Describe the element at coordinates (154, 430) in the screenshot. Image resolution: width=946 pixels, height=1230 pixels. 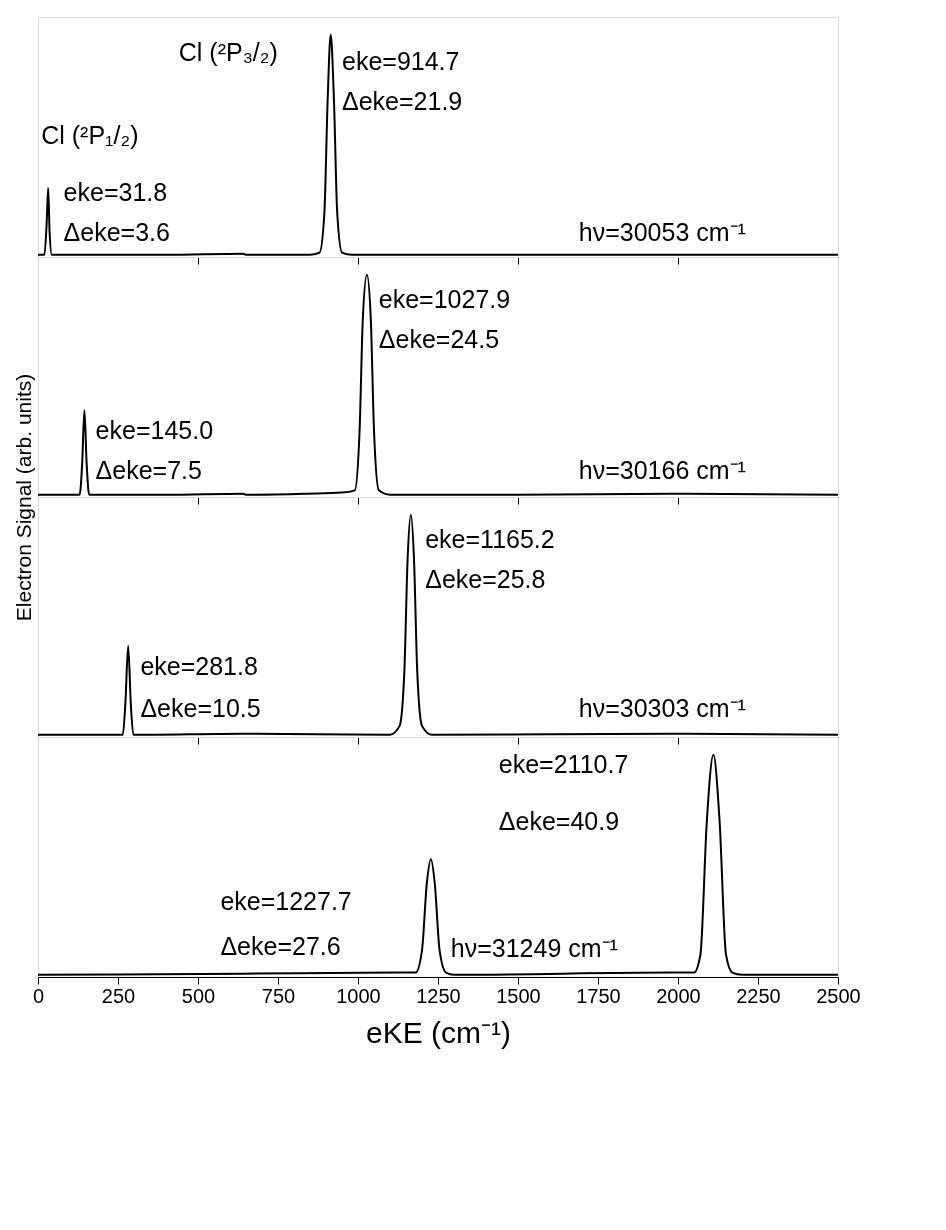
I see `annotation: eke=145.0` at that location.